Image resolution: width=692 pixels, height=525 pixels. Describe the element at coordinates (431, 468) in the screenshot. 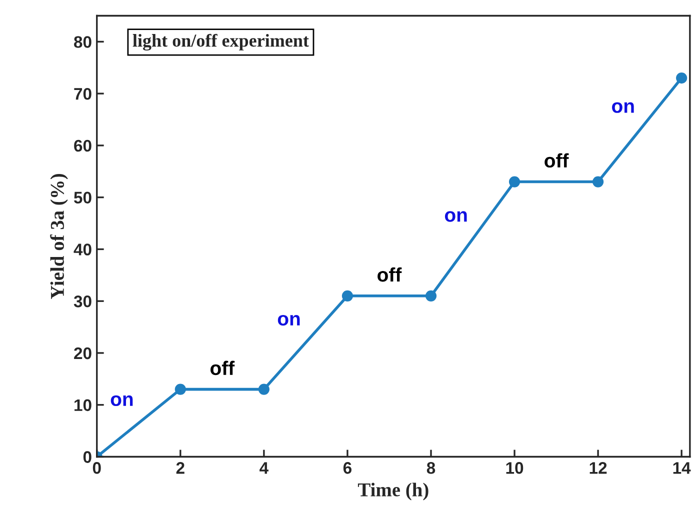

I see `x-tick-label: 8` at that location.